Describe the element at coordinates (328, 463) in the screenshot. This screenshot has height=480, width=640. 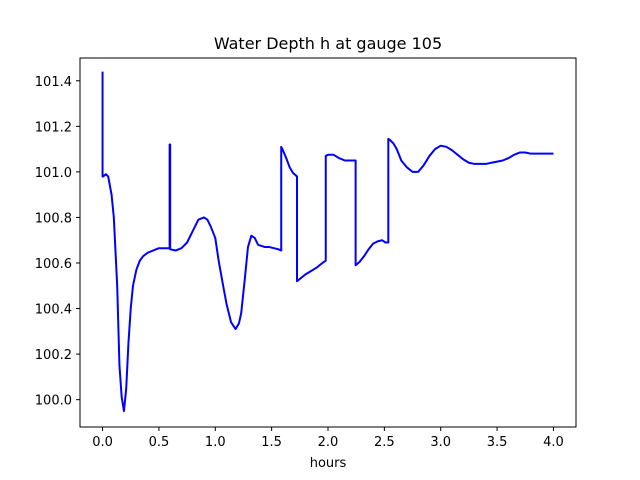
I see `x-axis-label: hours` at that location.